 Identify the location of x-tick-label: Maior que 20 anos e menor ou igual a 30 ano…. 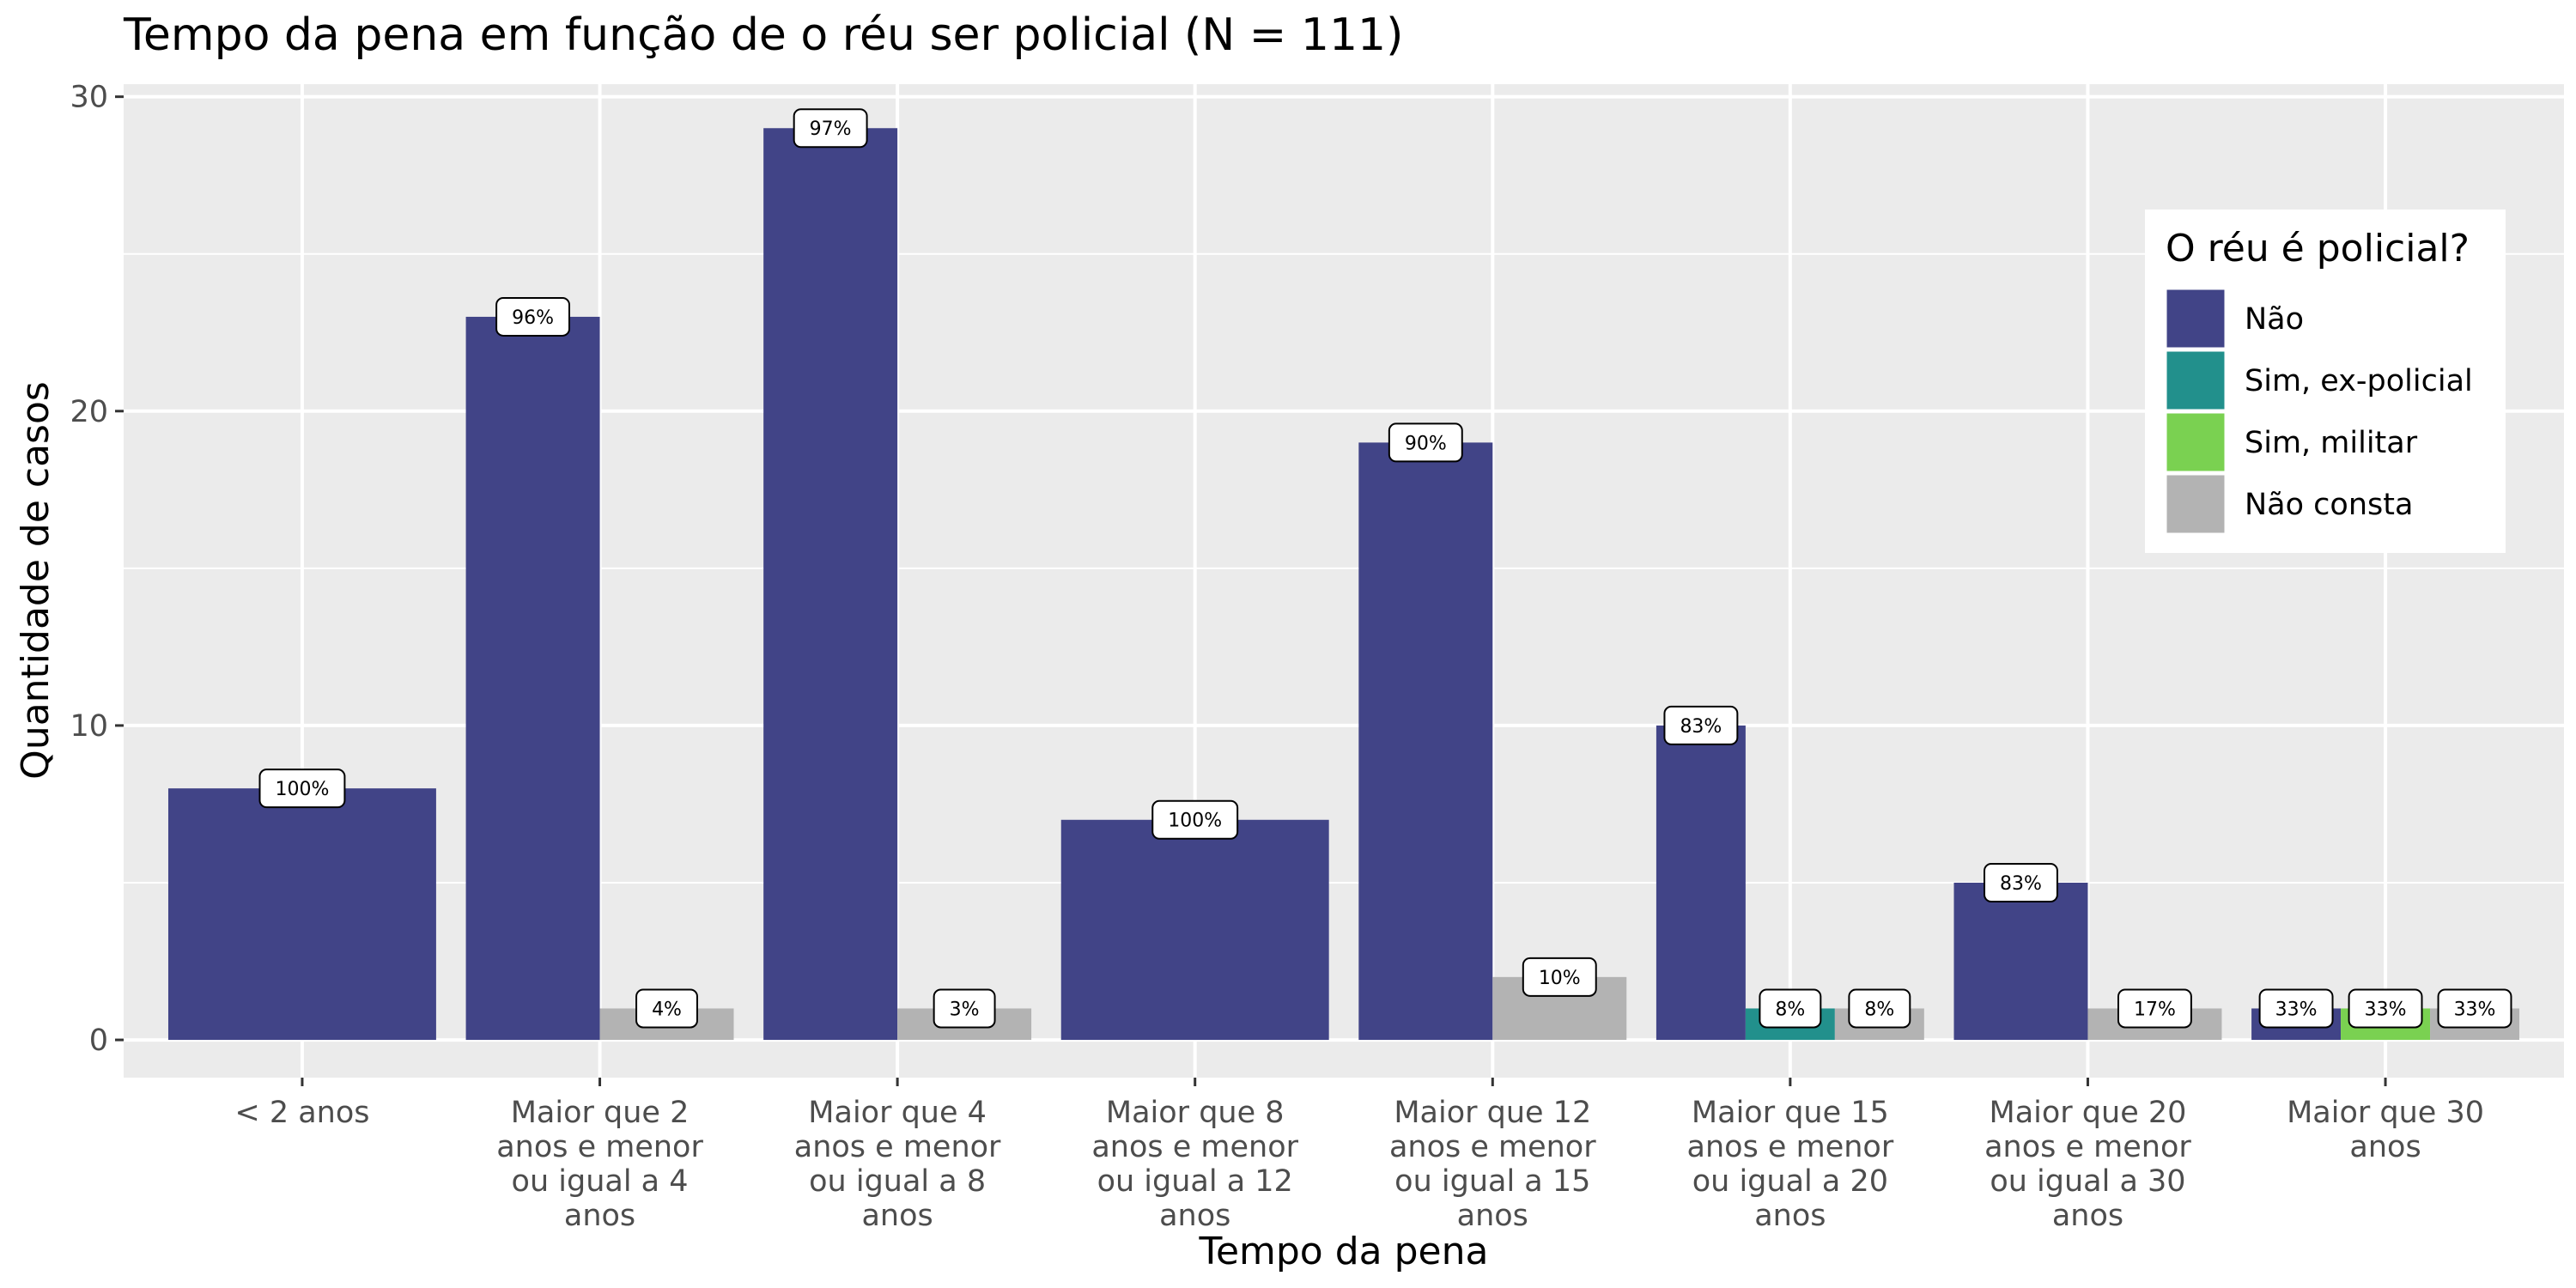
(2087, 1164).